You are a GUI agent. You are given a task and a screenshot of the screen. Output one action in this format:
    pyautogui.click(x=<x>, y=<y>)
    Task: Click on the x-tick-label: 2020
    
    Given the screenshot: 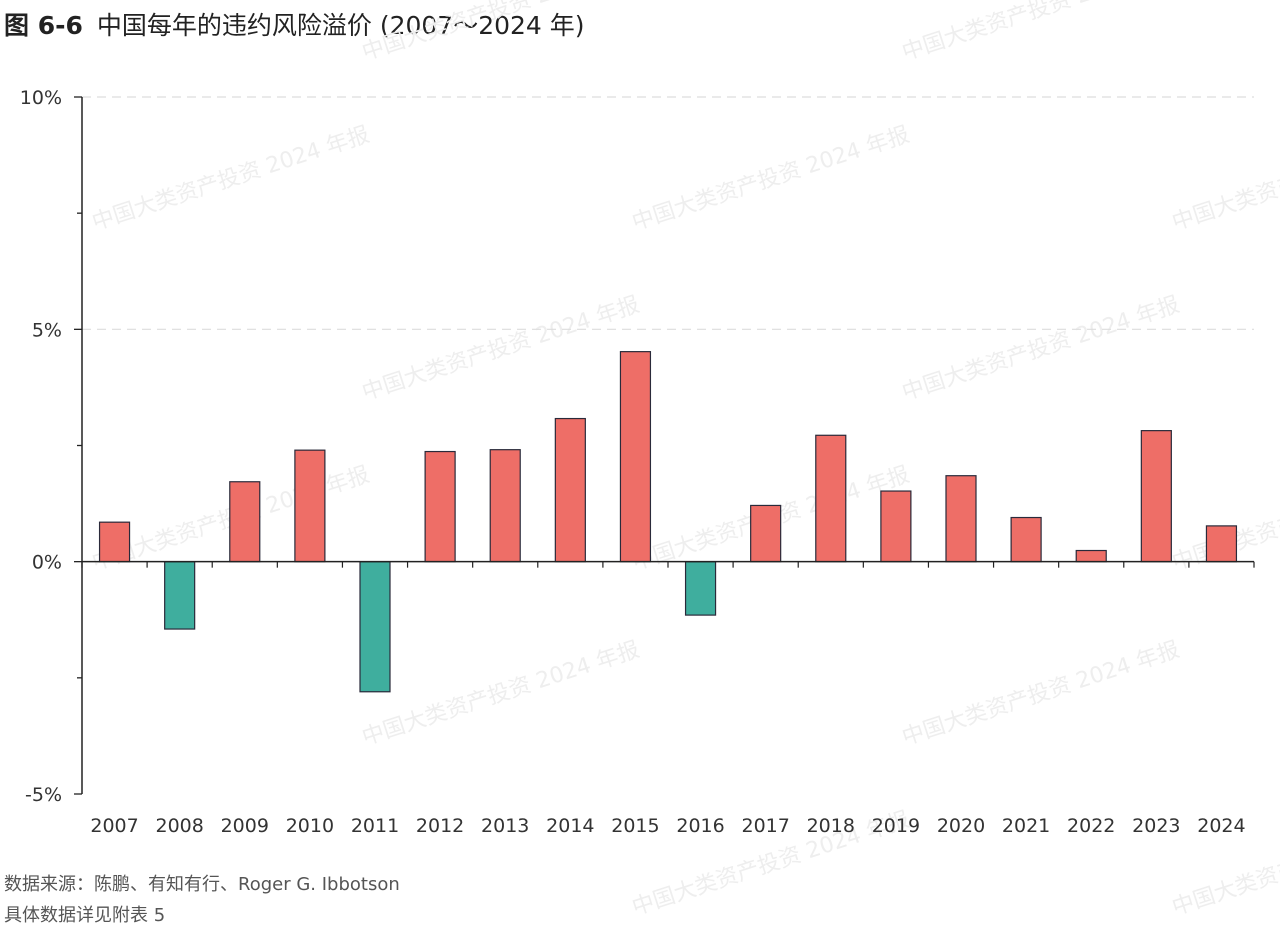 What is the action you would take?
    pyautogui.click(x=961, y=826)
    